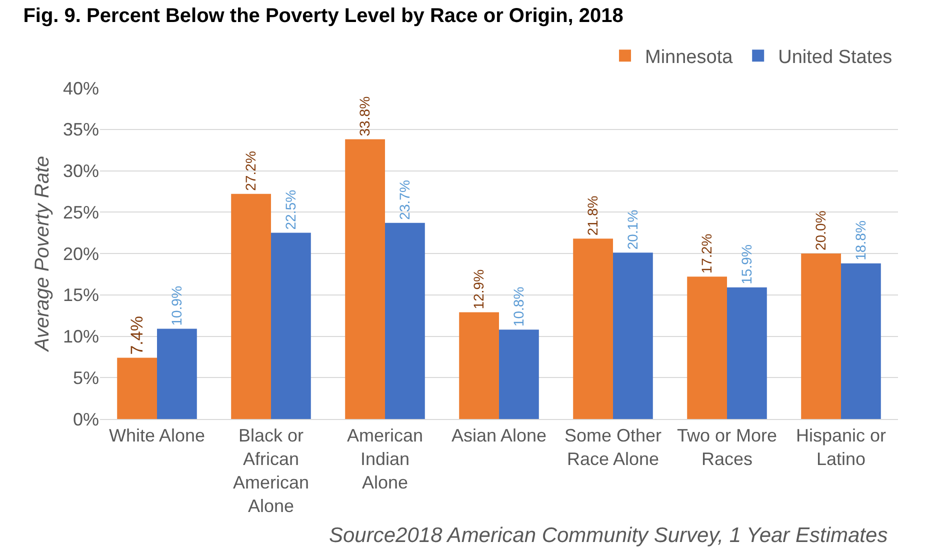 The width and height of the screenshot is (928, 549). What do you see at coordinates (80, 88) in the screenshot?
I see `y-tick-label: 40%` at bounding box center [80, 88].